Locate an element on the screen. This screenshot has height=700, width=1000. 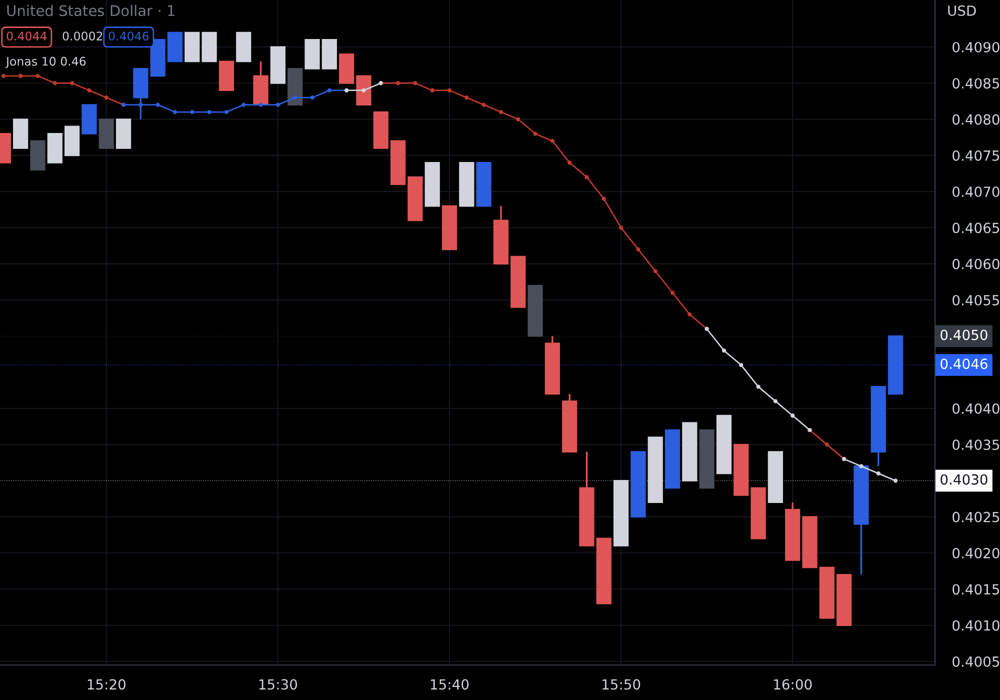
y-tick-label: 0.4005 is located at coordinates (976, 661).